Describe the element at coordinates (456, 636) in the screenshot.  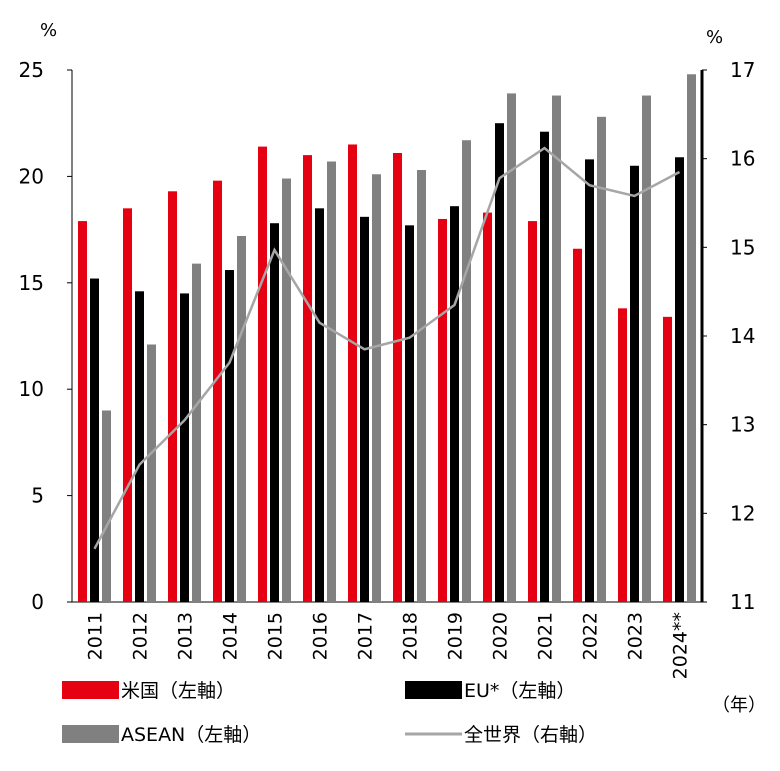
I see `x-tick-label: 2019` at that location.